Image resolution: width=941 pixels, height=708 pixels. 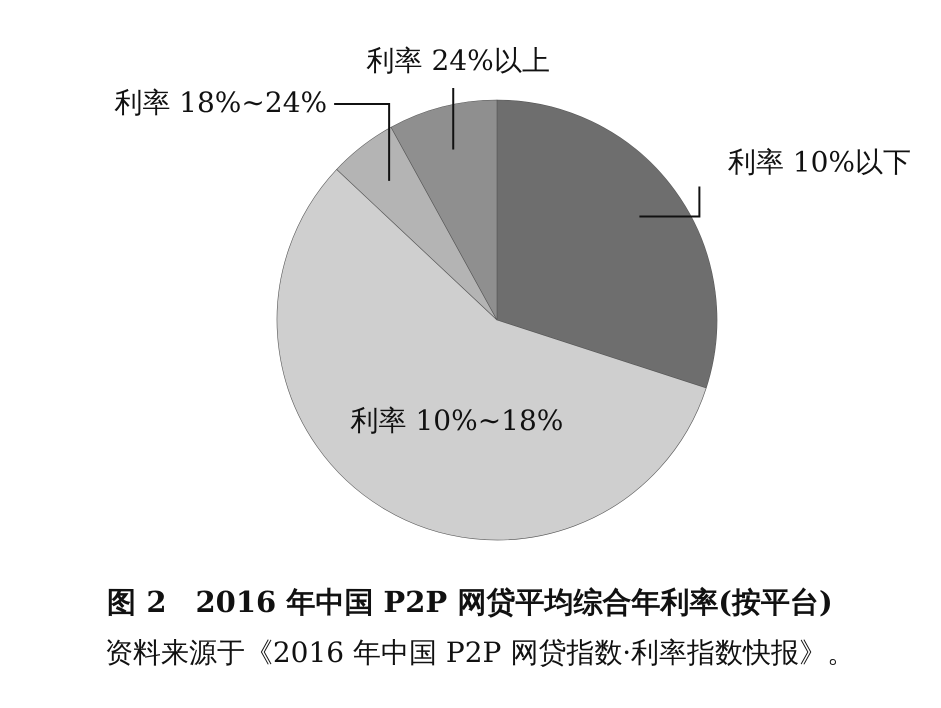 I want to click on slice-label: 利率 24%以上, so click(x=458, y=60).